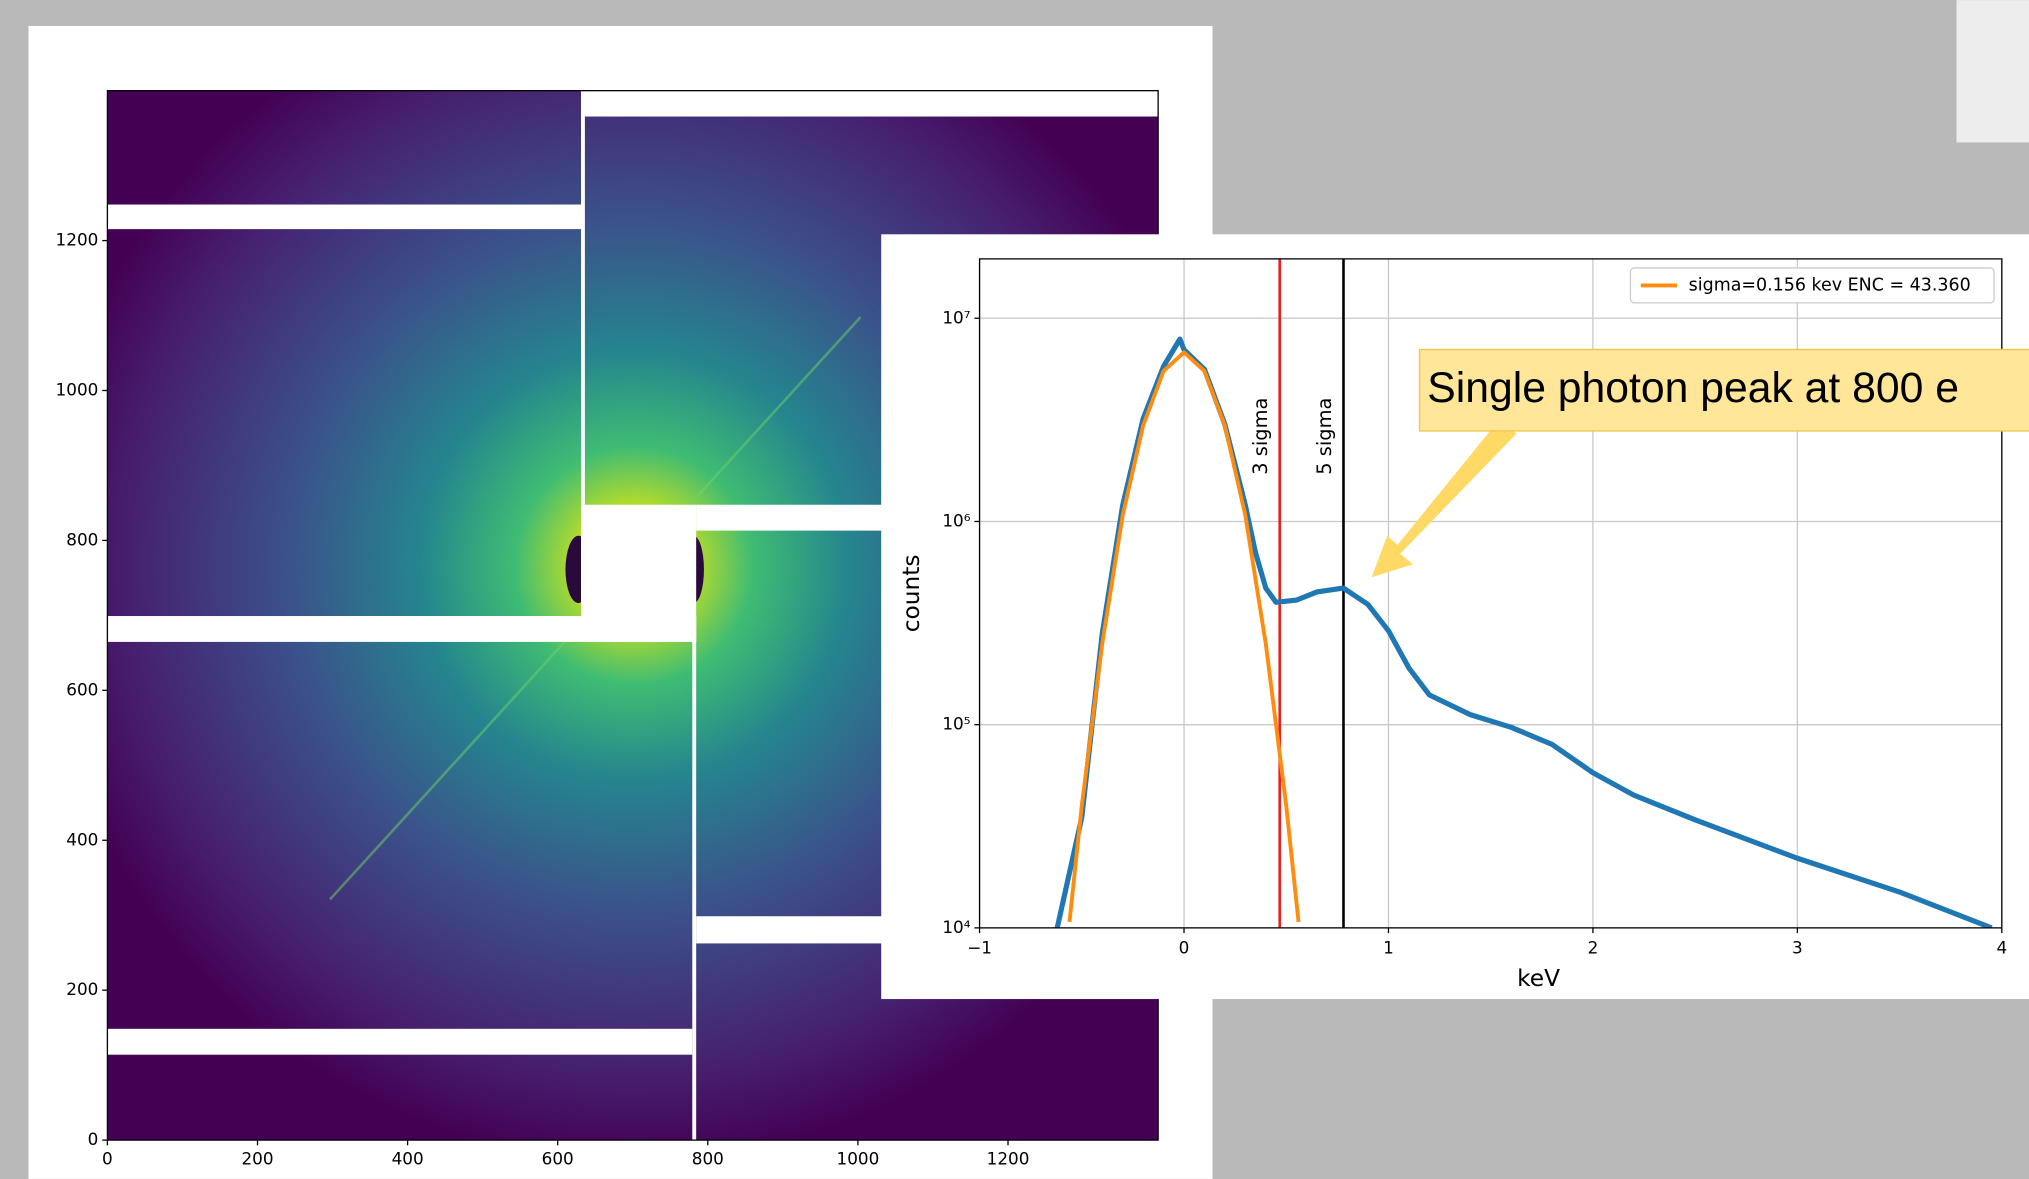 This screenshot has width=2029, height=1179. I want to click on x-tick-label: 400, so click(408, 1159).